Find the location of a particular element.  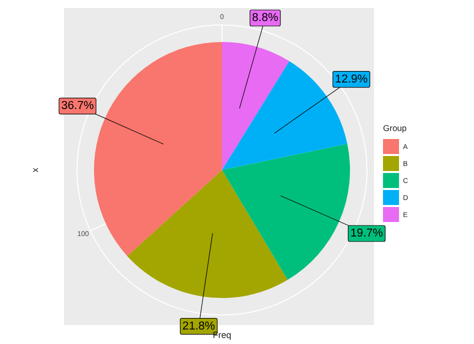

text: Freq is located at coordinates (222, 335).